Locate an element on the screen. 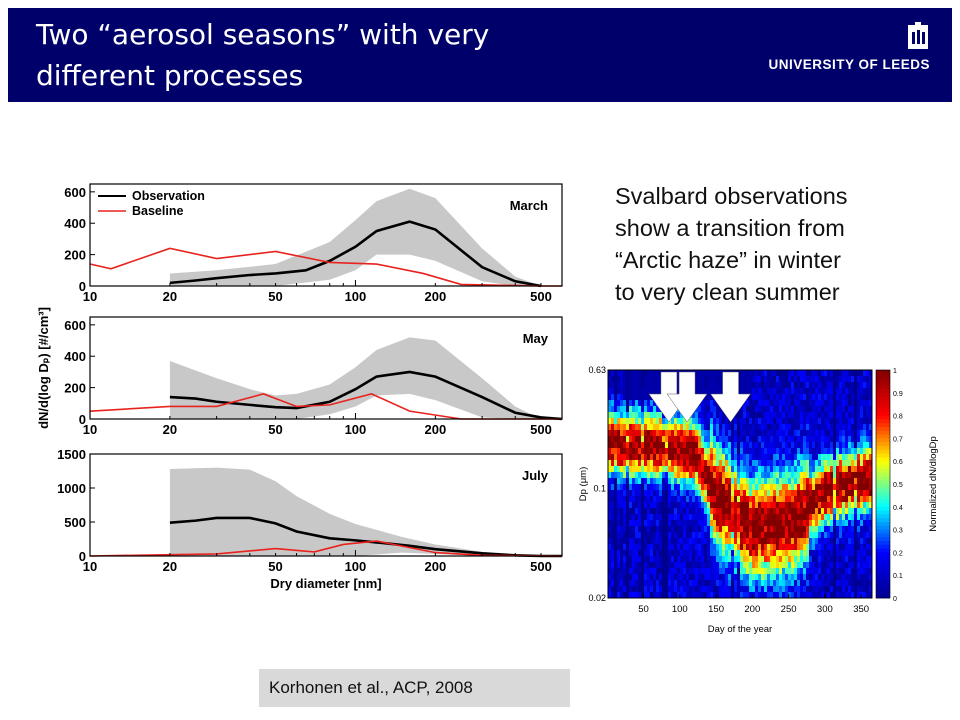  caption-line-2: show a transition from is located at coordinates (730, 228).